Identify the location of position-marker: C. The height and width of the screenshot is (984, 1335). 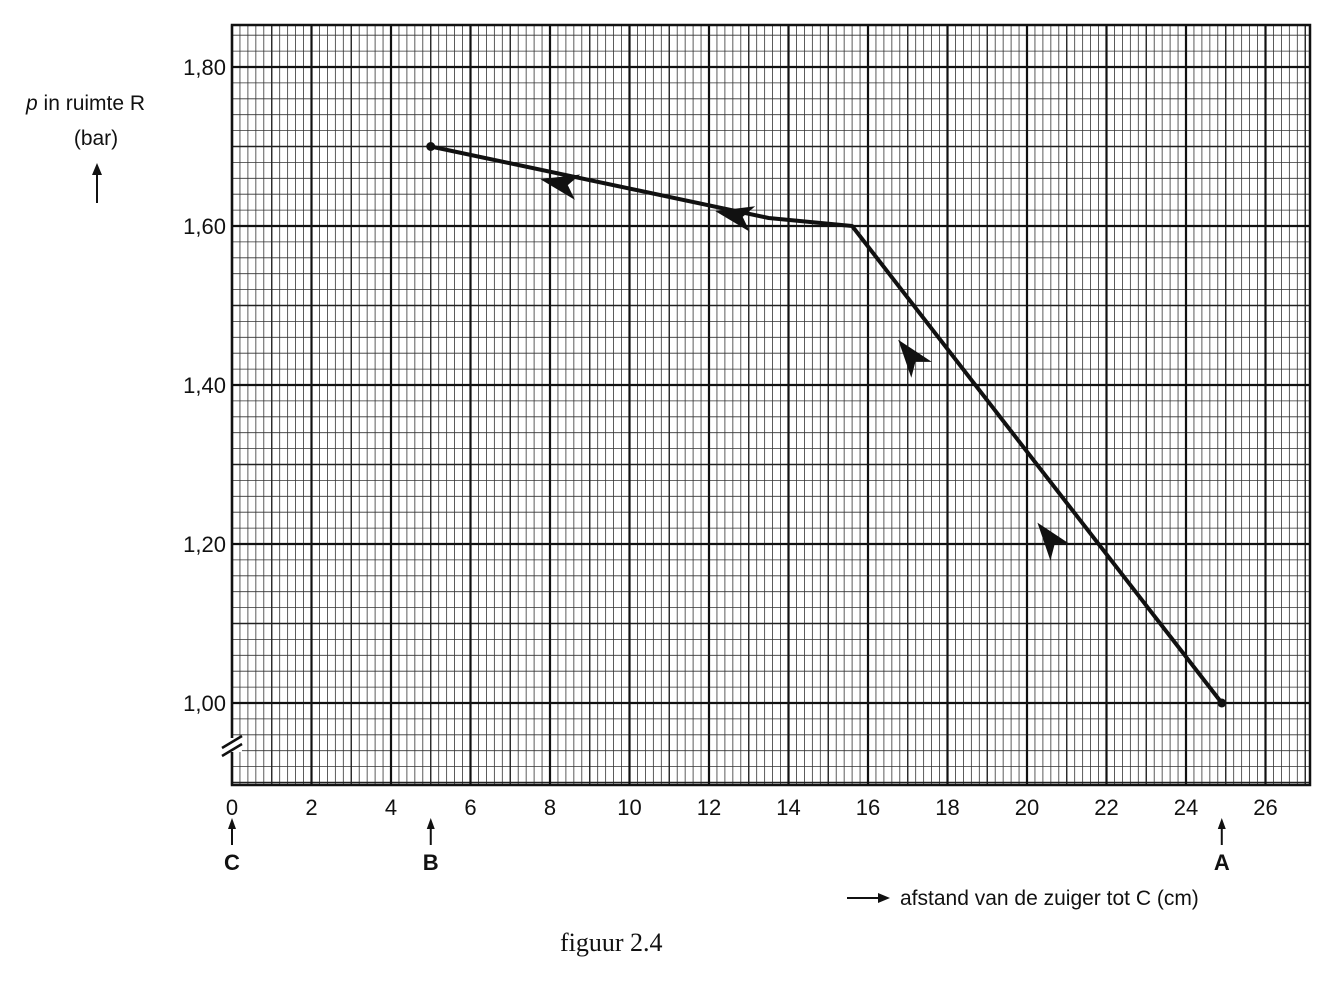
(232, 846).